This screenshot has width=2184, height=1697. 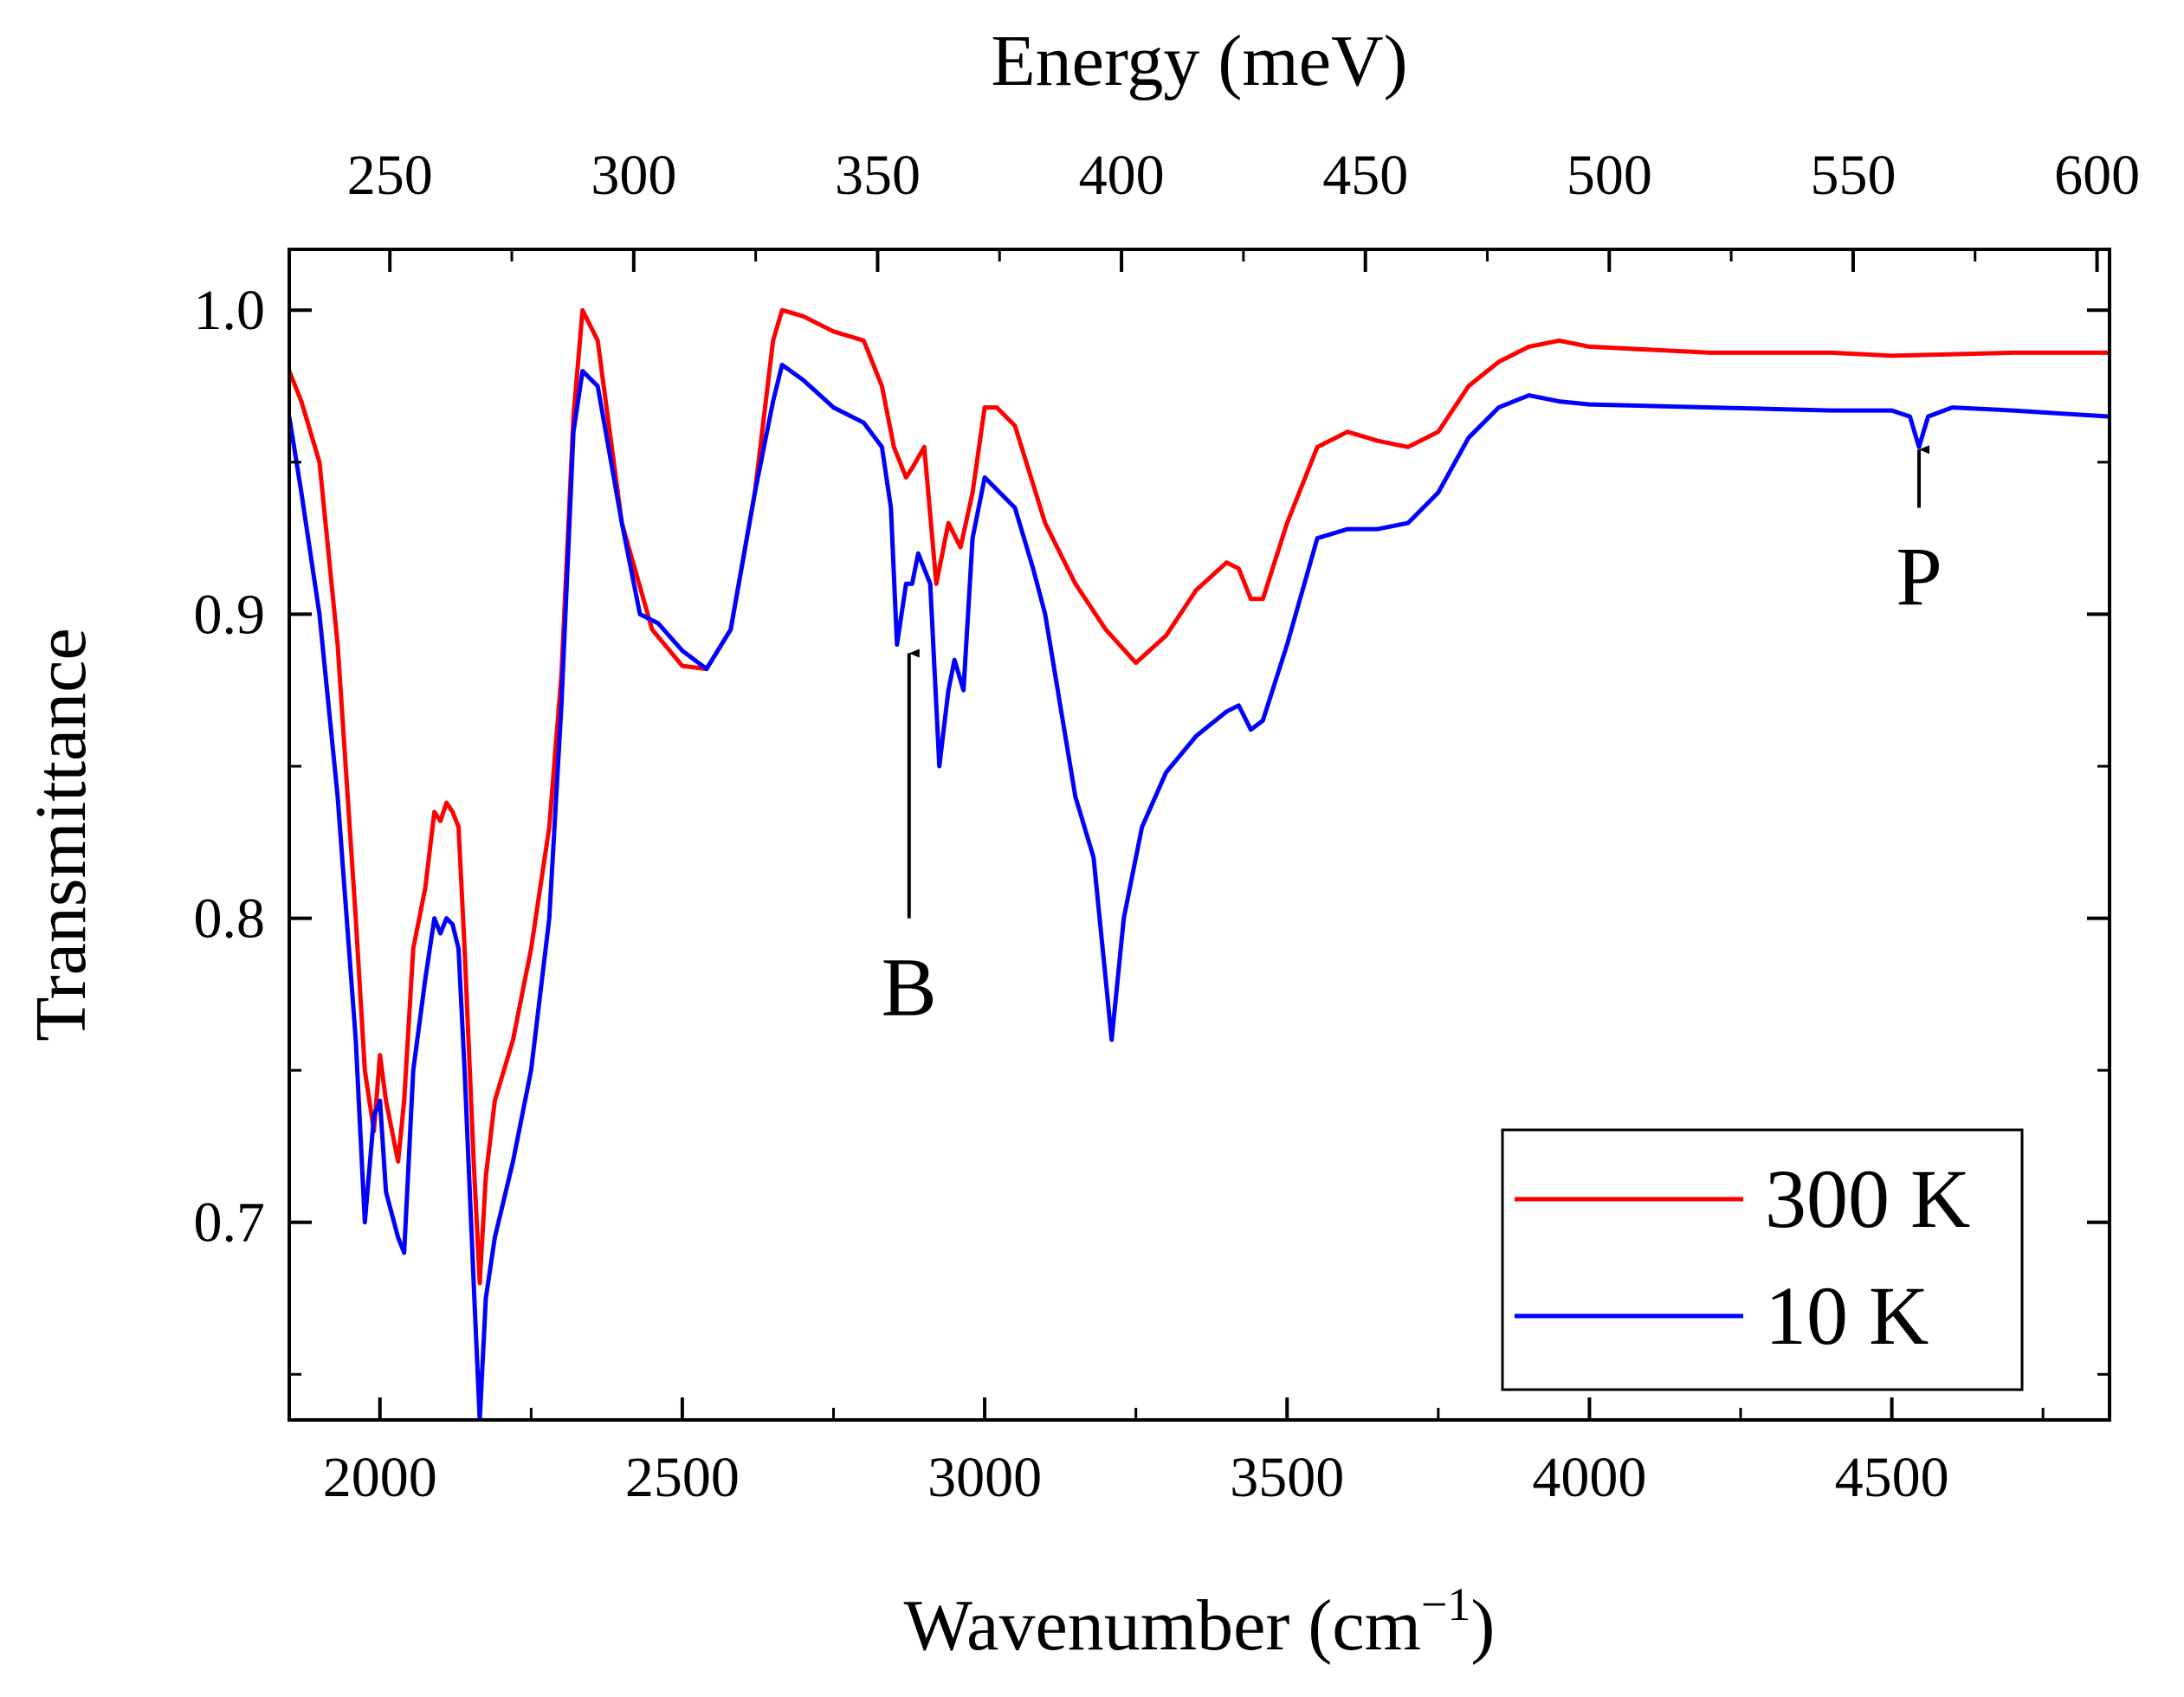 What do you see at coordinates (878, 175) in the screenshot?
I see `top-tick-label: 350` at bounding box center [878, 175].